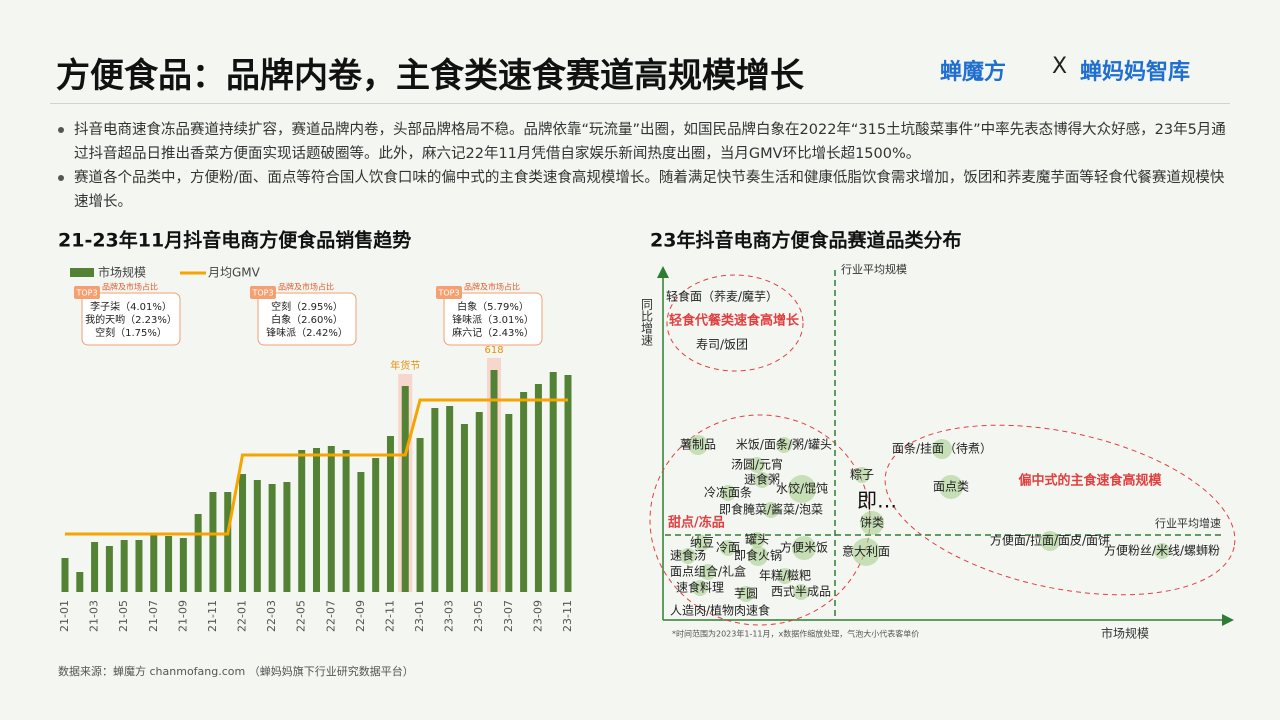  Describe the element at coordinates (234, 273) in the screenshot. I see `legend-label: 月均GMV` at that location.